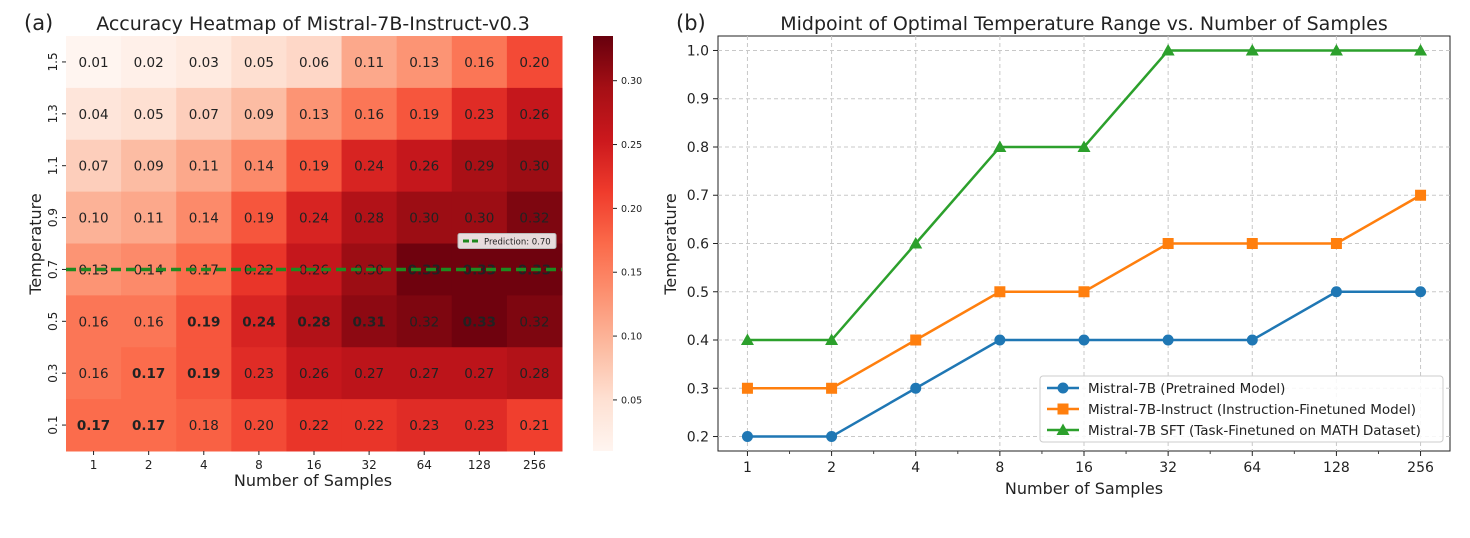 The width and height of the screenshot is (1470, 538). I want to click on cell-value-label: 0.20, so click(534, 63).